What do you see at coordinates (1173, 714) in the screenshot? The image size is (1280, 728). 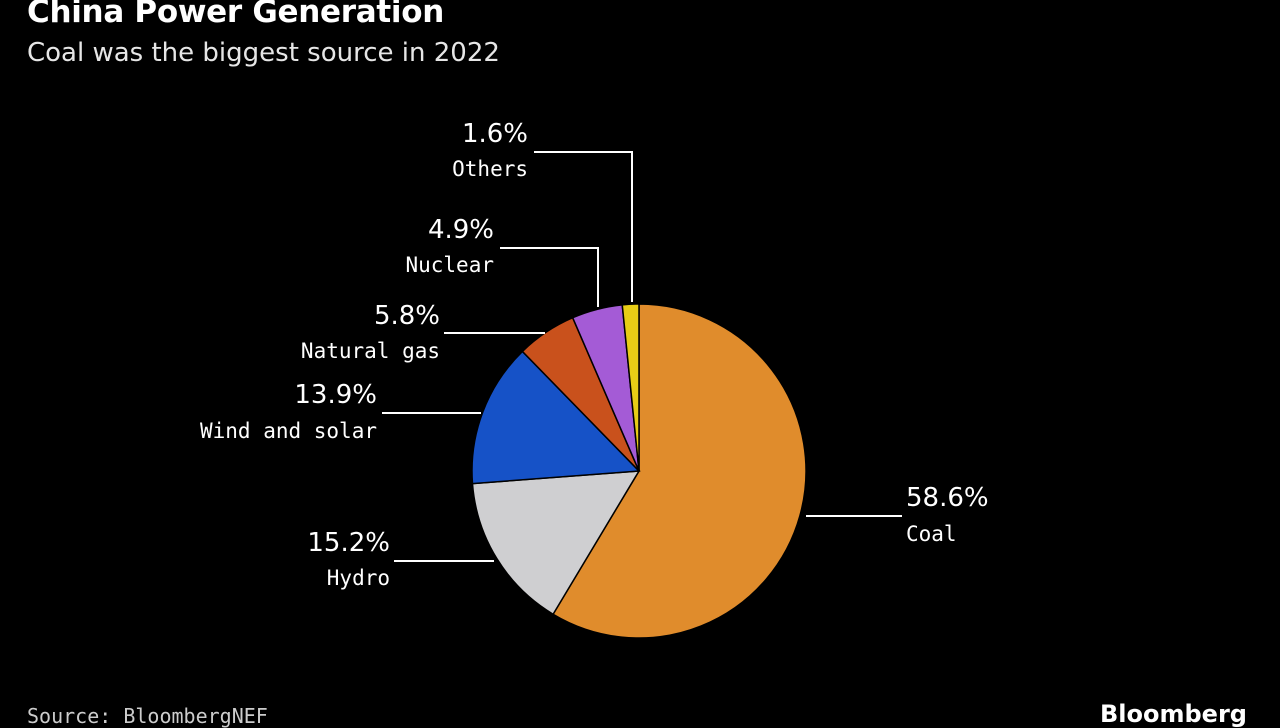 I see `bloomberg-logo: Bloomberg` at bounding box center [1173, 714].